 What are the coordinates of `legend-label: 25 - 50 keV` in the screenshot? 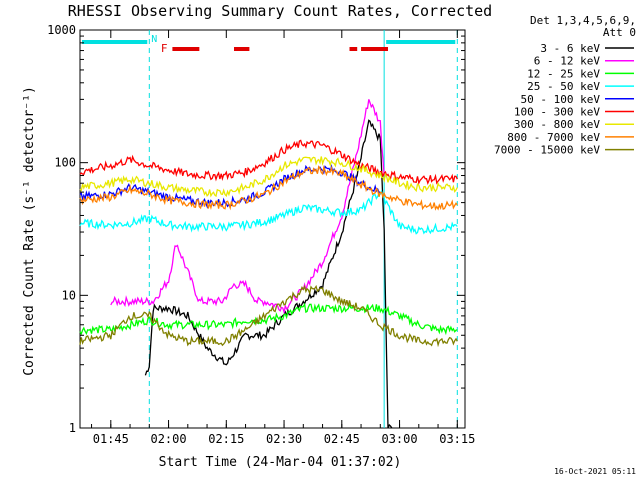 It's located at (563, 86).